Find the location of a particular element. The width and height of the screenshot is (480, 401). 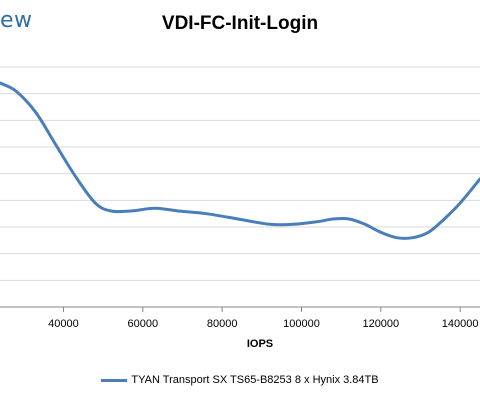

logo-fragment: ew is located at coordinates (16, 20).